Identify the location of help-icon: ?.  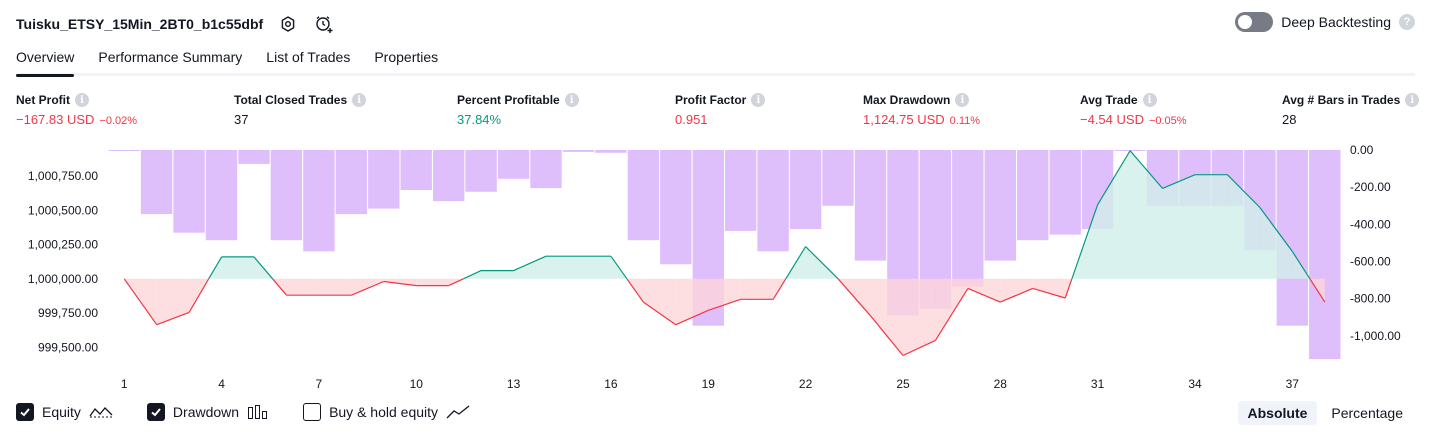
(1407, 22).